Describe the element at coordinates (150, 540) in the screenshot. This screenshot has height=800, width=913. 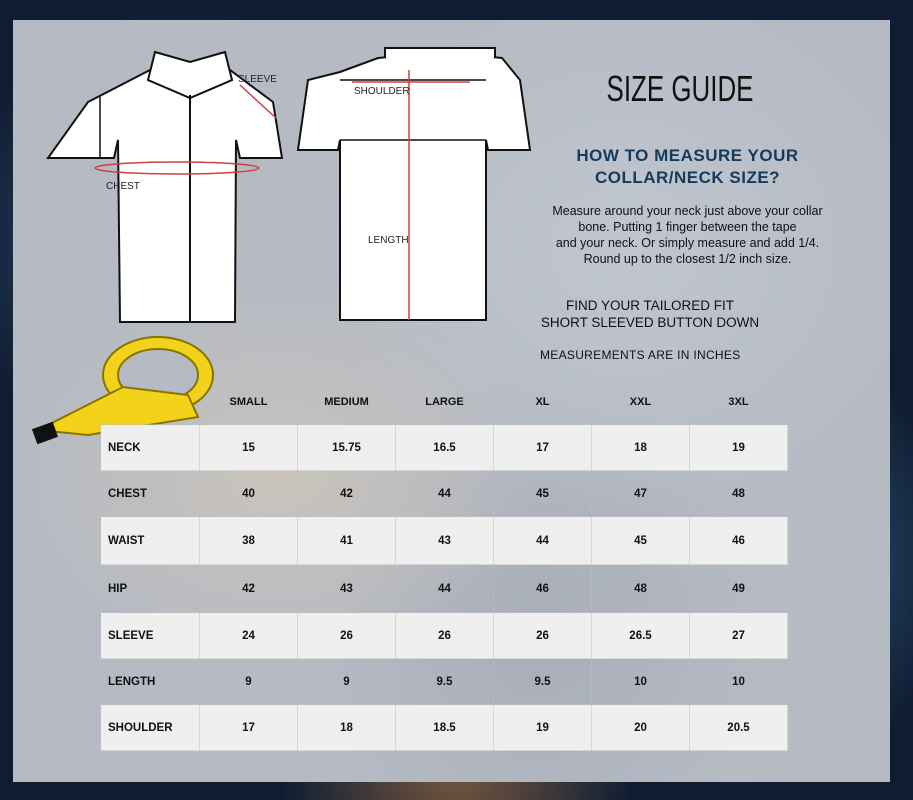
I see `row-label: WAIST` at that location.